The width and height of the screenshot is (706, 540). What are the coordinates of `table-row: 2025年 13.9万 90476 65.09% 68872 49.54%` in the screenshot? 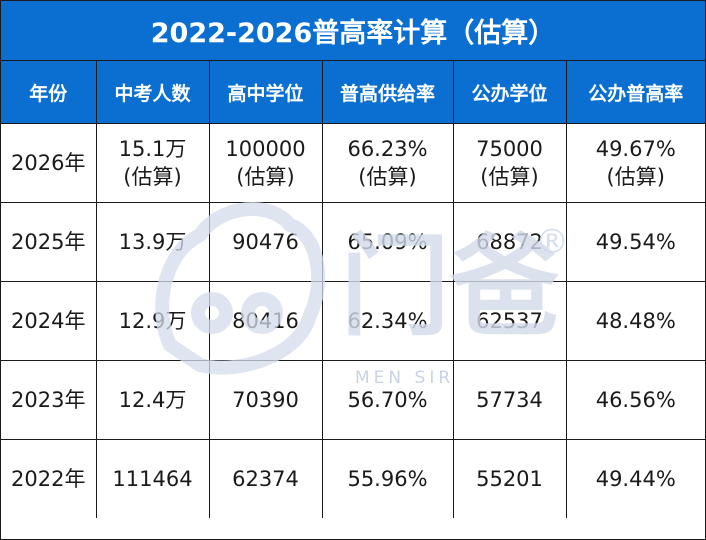 It's located at (353, 242).